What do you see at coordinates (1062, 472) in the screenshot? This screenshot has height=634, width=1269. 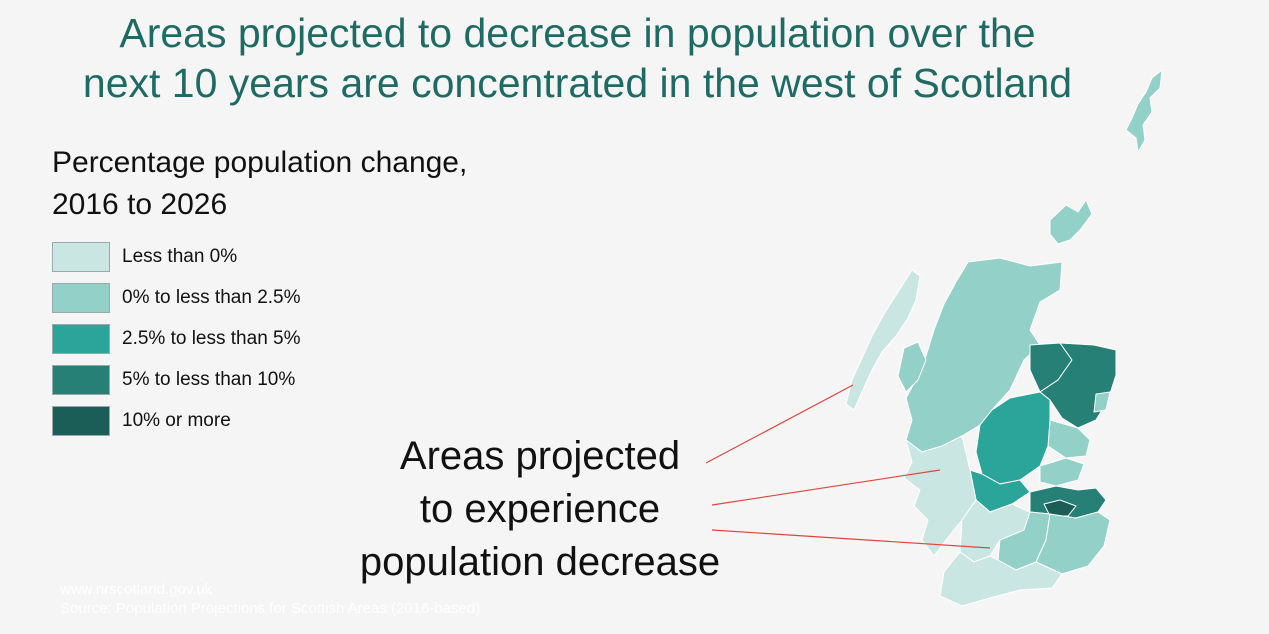 I see `region-fife` at bounding box center [1062, 472].